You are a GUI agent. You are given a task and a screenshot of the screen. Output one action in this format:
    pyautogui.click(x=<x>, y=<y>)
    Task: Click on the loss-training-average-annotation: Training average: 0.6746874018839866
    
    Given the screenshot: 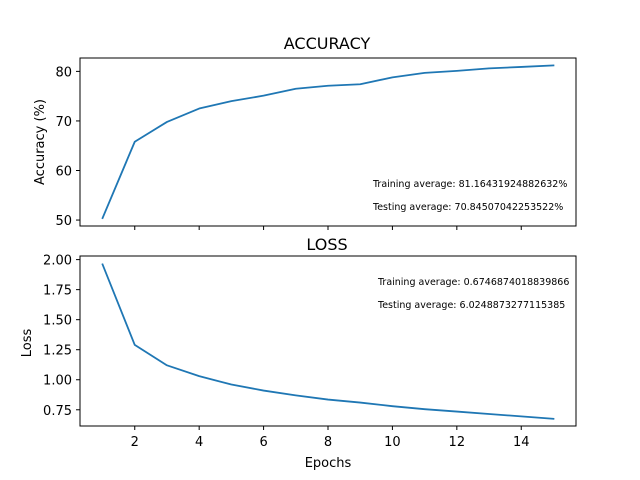 What is the action you would take?
    pyautogui.click(x=473, y=282)
    